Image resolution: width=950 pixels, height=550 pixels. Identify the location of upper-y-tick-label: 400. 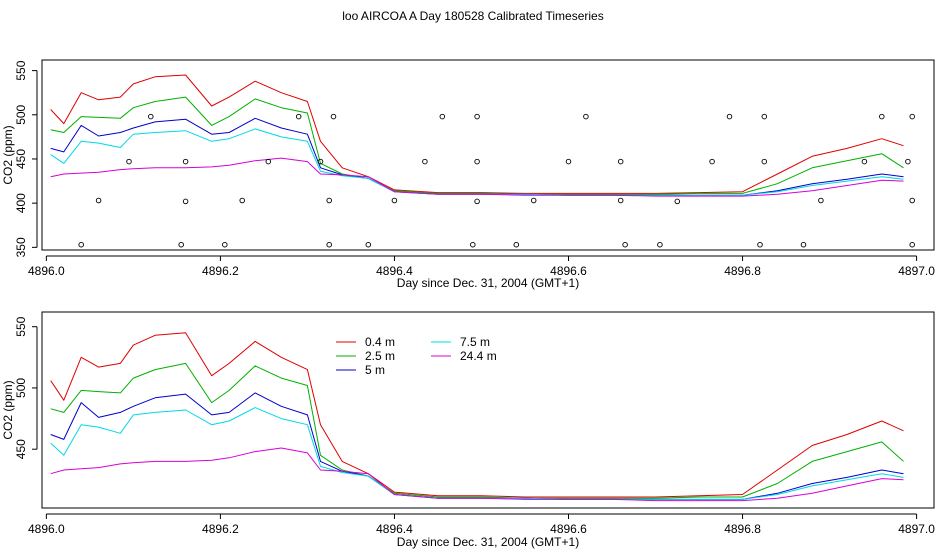
(21, 203).